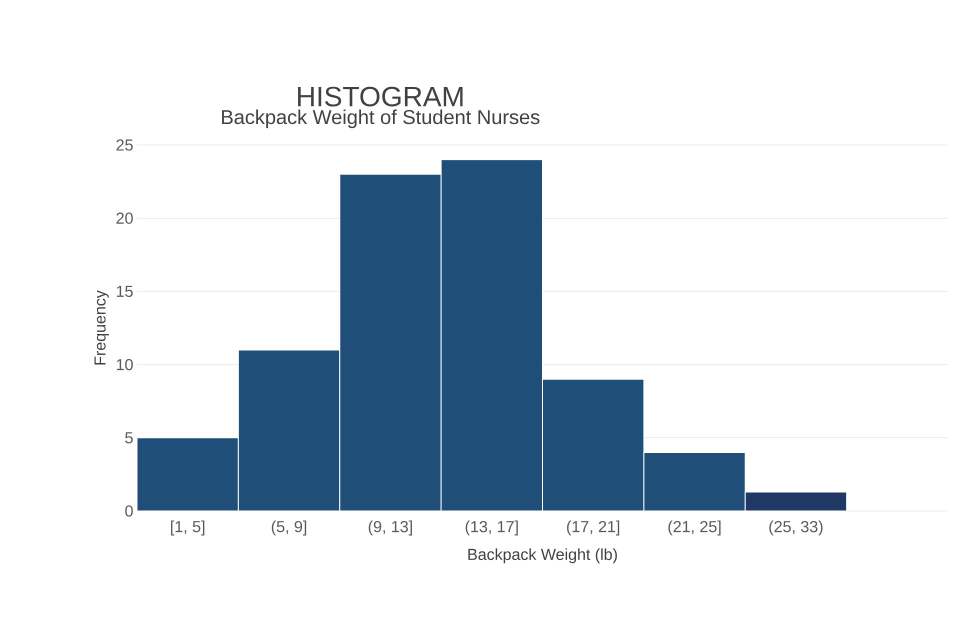 The width and height of the screenshot is (972, 630). What do you see at coordinates (101, 327) in the screenshot?
I see `y-axis-title: Frequency` at bounding box center [101, 327].